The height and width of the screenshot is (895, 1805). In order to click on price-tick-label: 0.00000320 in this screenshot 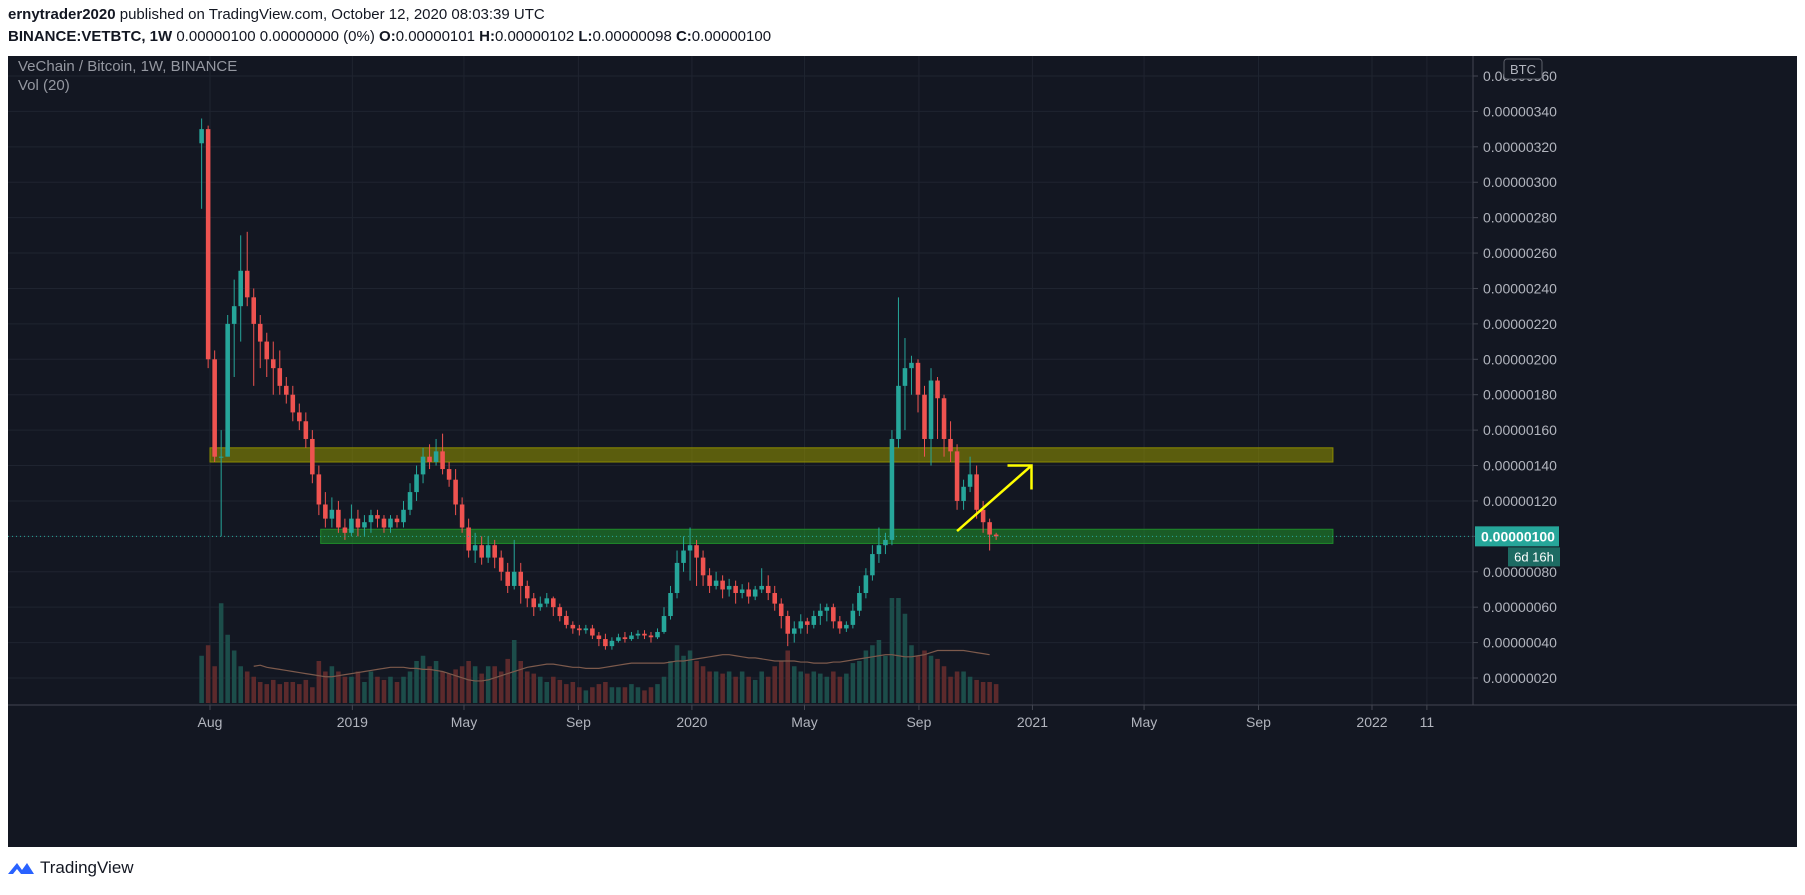, I will do `click(1520, 147)`.